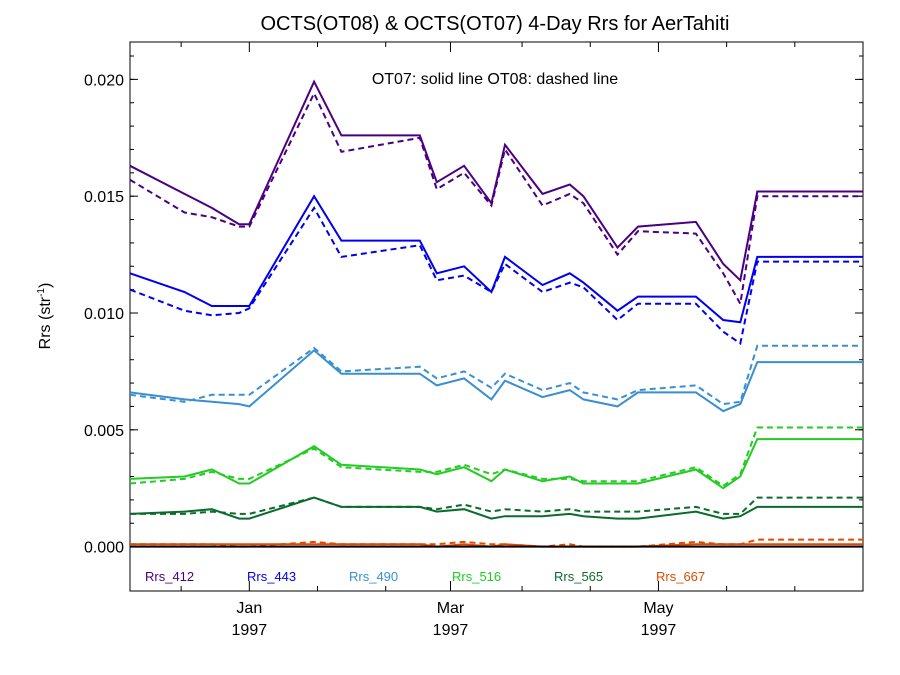 This screenshot has height=675, width=900. What do you see at coordinates (680, 576) in the screenshot?
I see `legend-entry-rrs-667: Rrs_667` at bounding box center [680, 576].